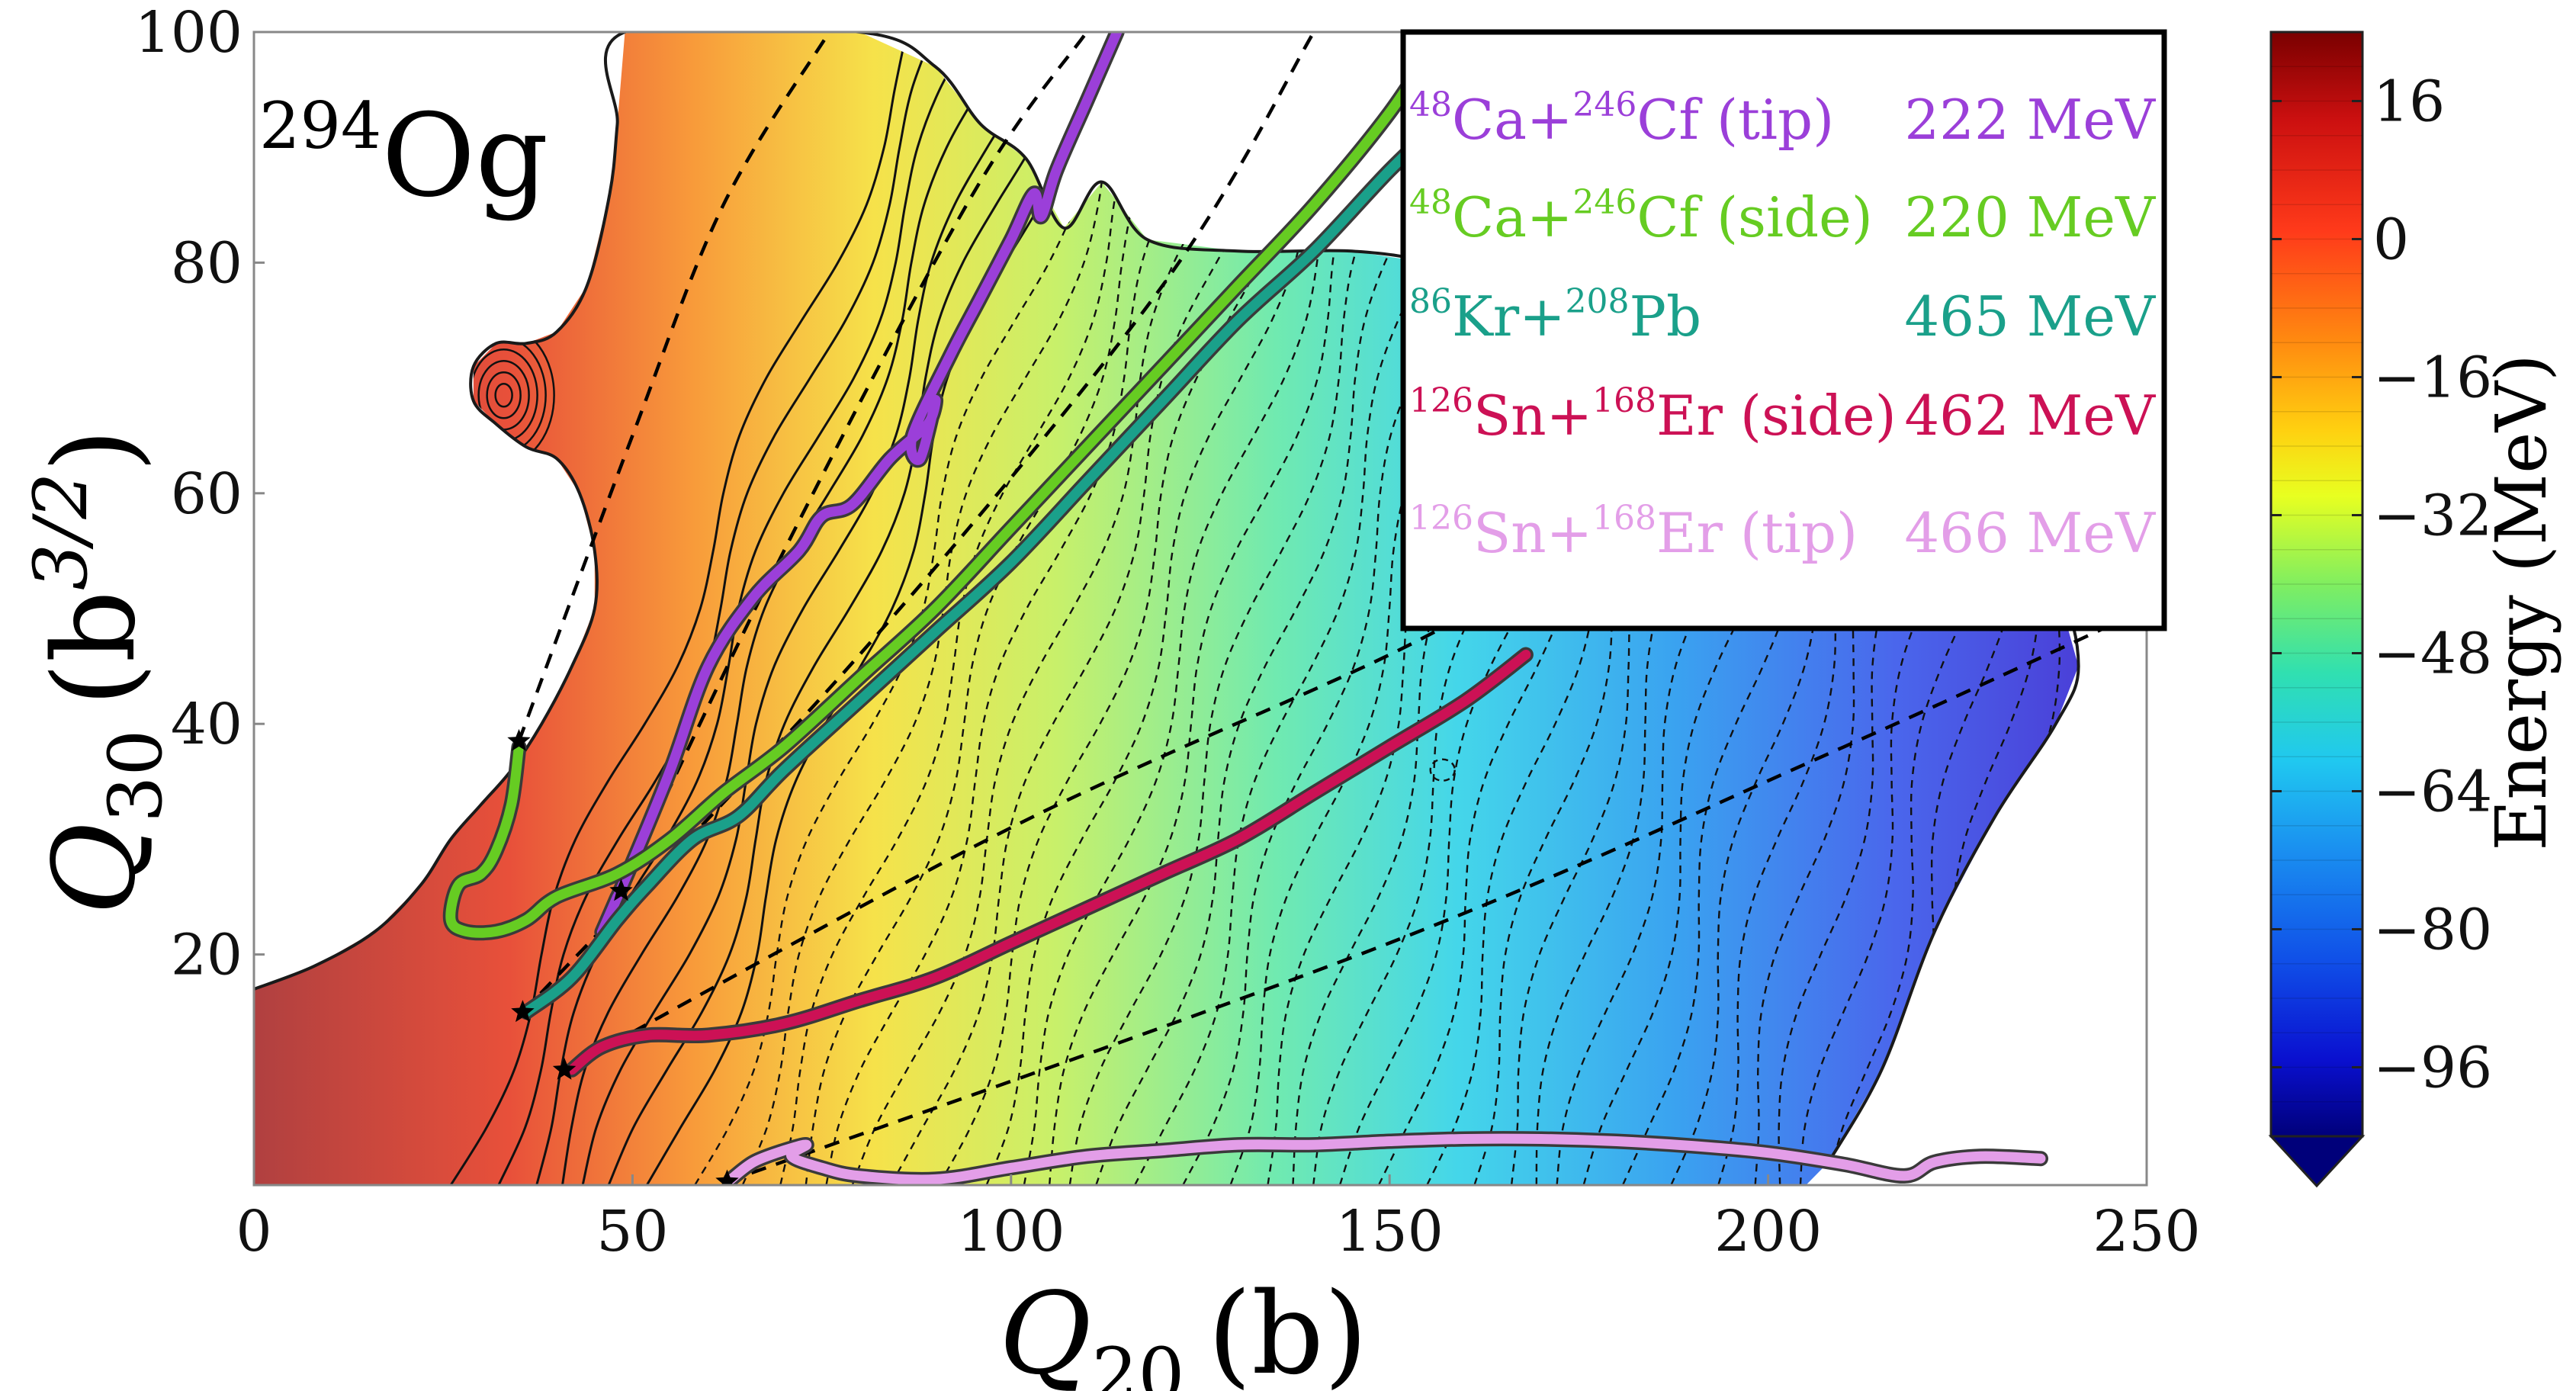 Image resolution: width=2576 pixels, height=1391 pixels. What do you see at coordinates (1011, 1231) in the screenshot?
I see `x-tick-label: 100` at bounding box center [1011, 1231].